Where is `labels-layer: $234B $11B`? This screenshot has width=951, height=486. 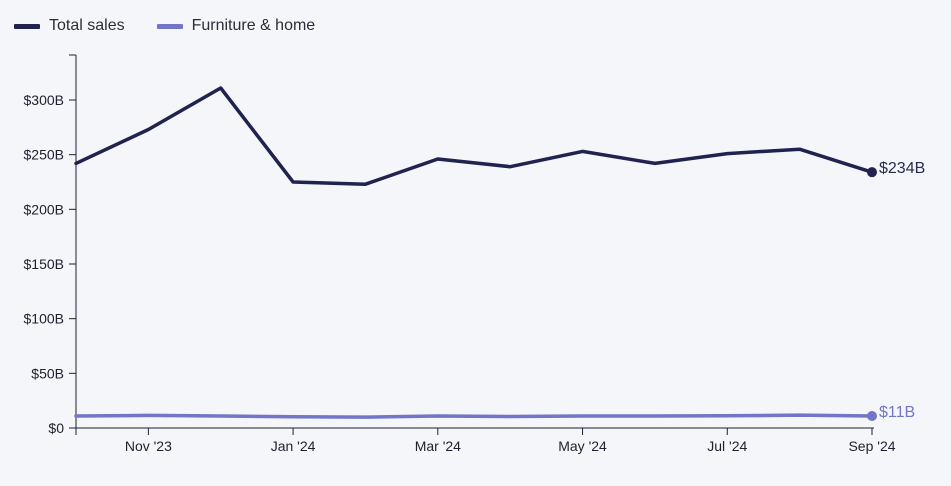
labels-layer: $234B $11B is located at coordinates (902, 290).